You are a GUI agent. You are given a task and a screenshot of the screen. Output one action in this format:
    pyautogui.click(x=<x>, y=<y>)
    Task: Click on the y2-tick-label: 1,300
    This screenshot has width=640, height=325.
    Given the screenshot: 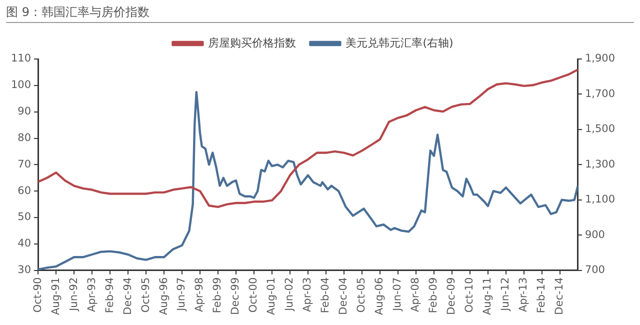 What is the action you would take?
    pyautogui.click(x=600, y=164)
    